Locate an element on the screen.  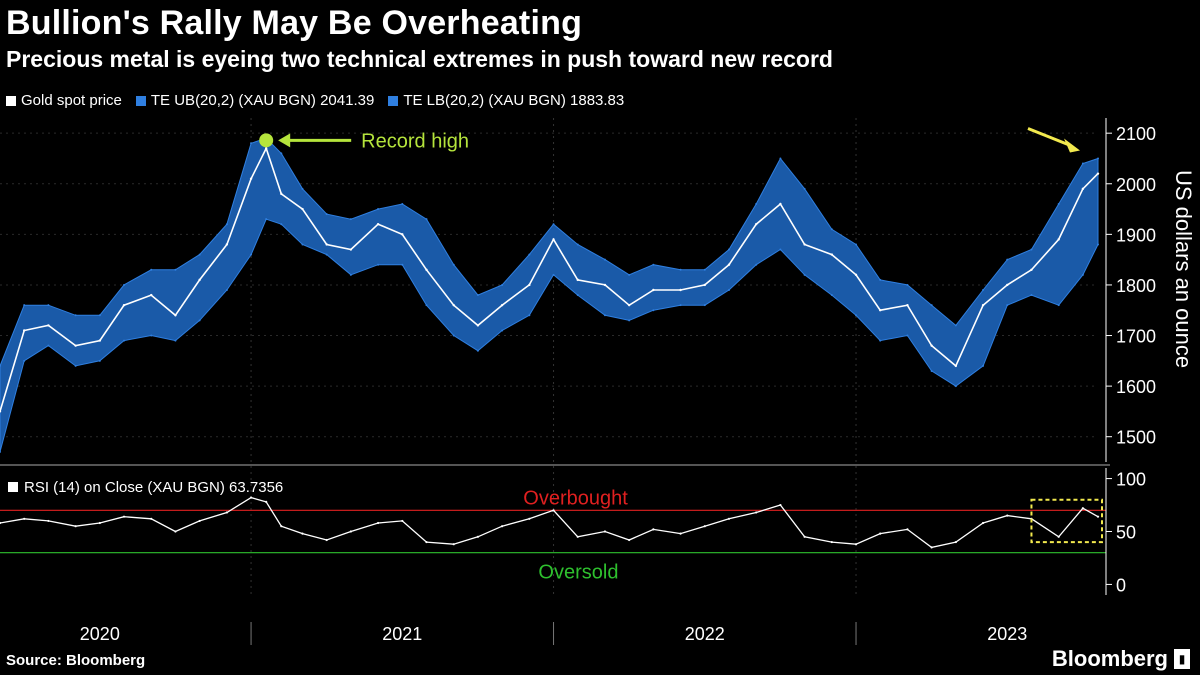
rsi-y-tick-label: 50 is located at coordinates (1126, 533).